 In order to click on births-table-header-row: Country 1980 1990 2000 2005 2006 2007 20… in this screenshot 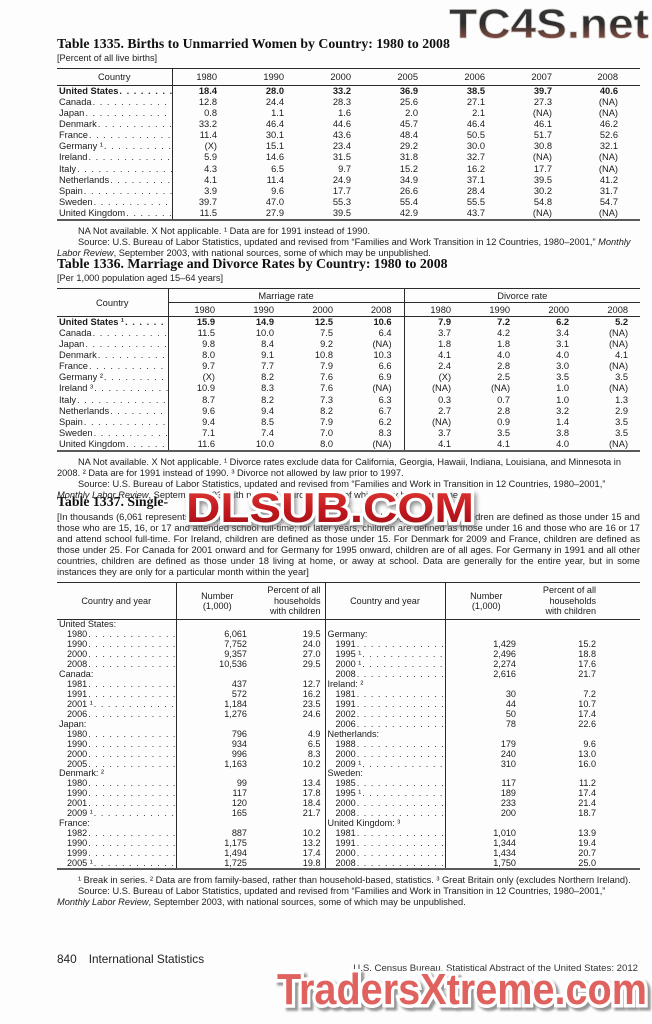, I will do `click(348, 77)`.